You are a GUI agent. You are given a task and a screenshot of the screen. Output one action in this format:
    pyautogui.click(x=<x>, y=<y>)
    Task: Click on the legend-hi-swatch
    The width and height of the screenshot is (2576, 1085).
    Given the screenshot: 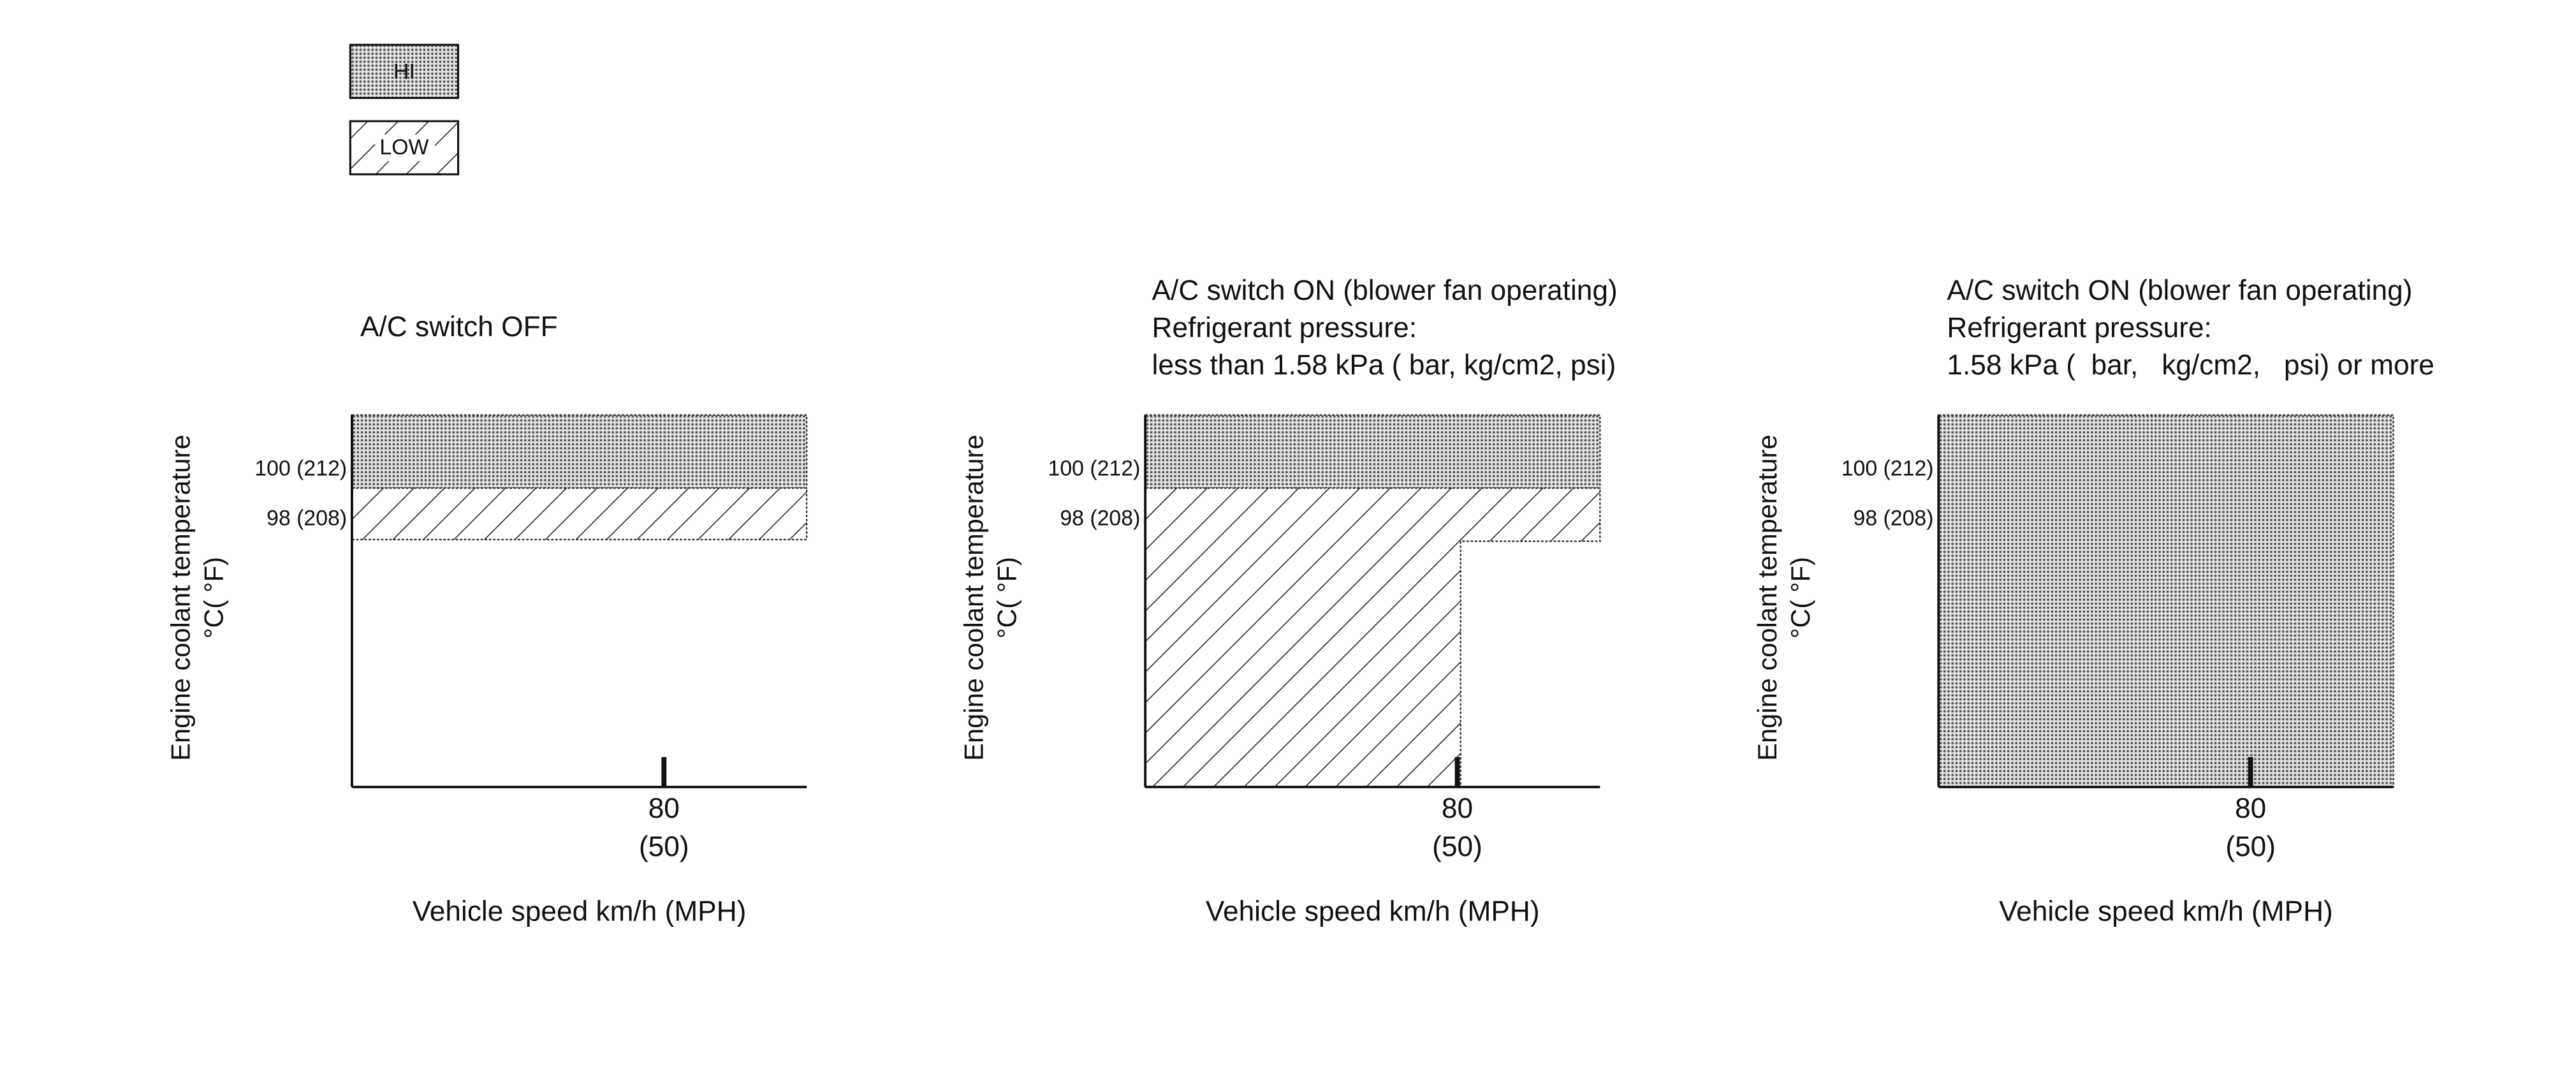 What is the action you would take?
    pyautogui.click(x=404, y=71)
    